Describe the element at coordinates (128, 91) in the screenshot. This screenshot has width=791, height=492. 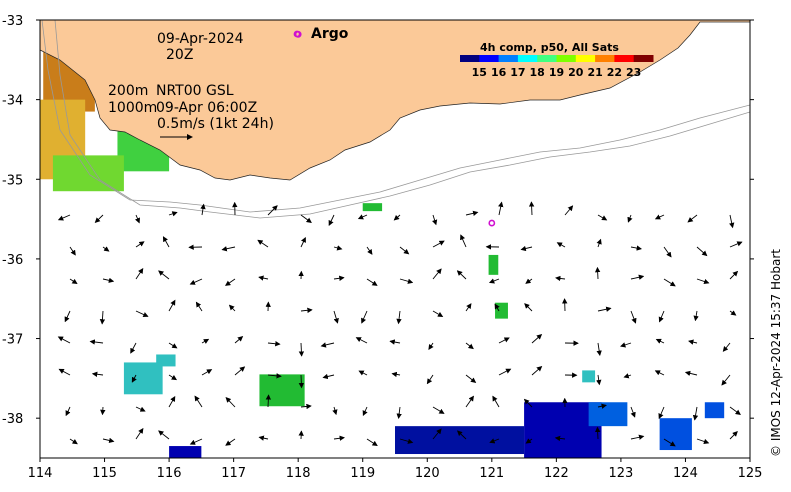
I see `annotation-depth-200: 200m` at that location.